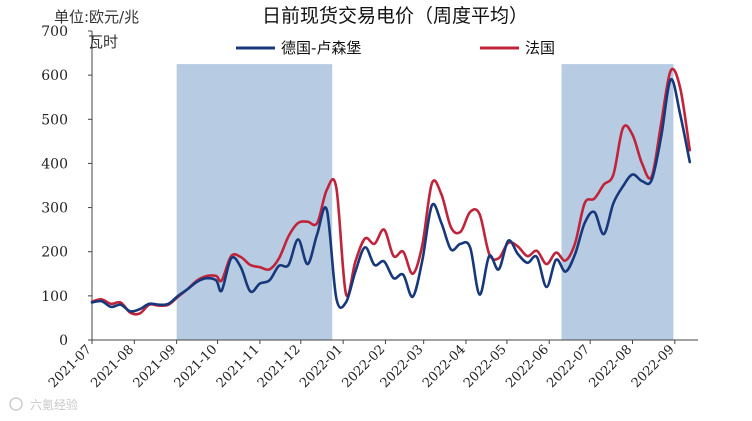  What do you see at coordinates (321, 48) in the screenshot?
I see `legend-label-series-1: 德国-卢森堡` at bounding box center [321, 48].